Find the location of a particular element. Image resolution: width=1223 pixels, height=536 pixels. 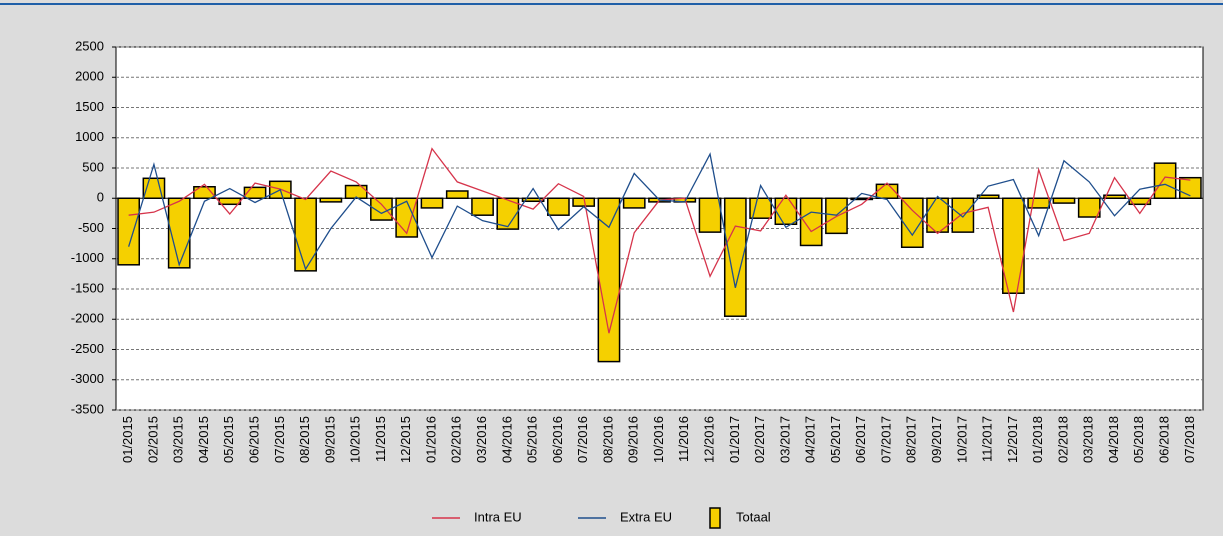

x-tick-label: 06/2016 is located at coordinates (557, 439).